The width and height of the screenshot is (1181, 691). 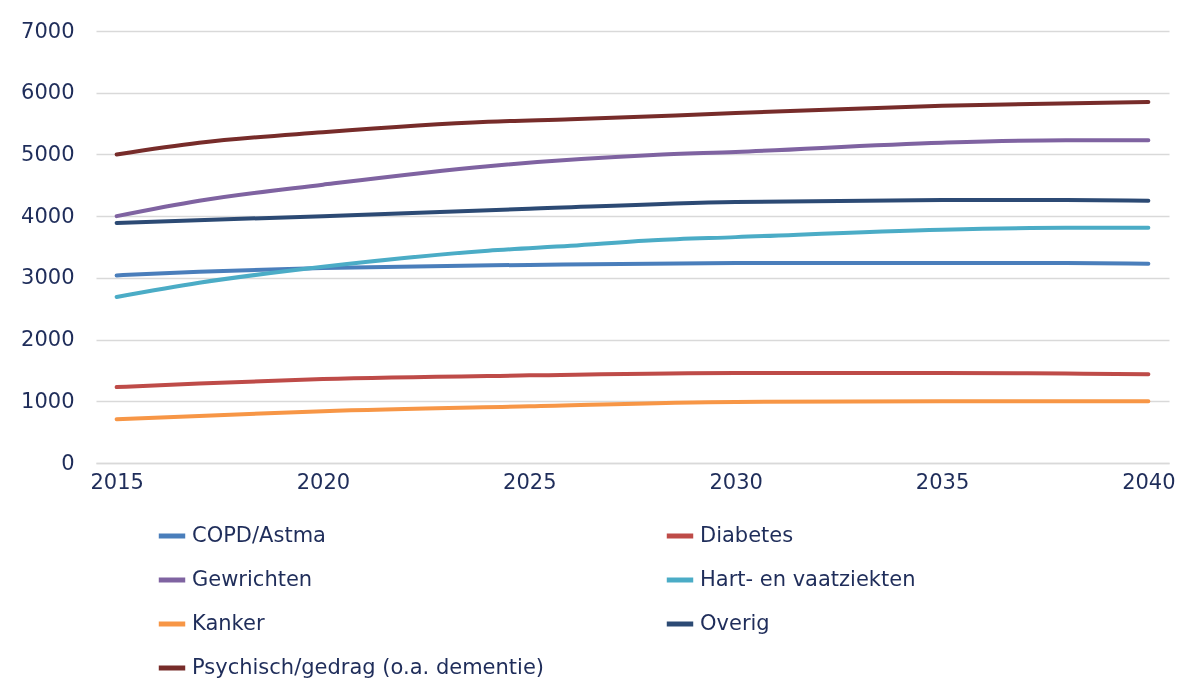 I want to click on y-tick-label: 4000, so click(x=48, y=215).